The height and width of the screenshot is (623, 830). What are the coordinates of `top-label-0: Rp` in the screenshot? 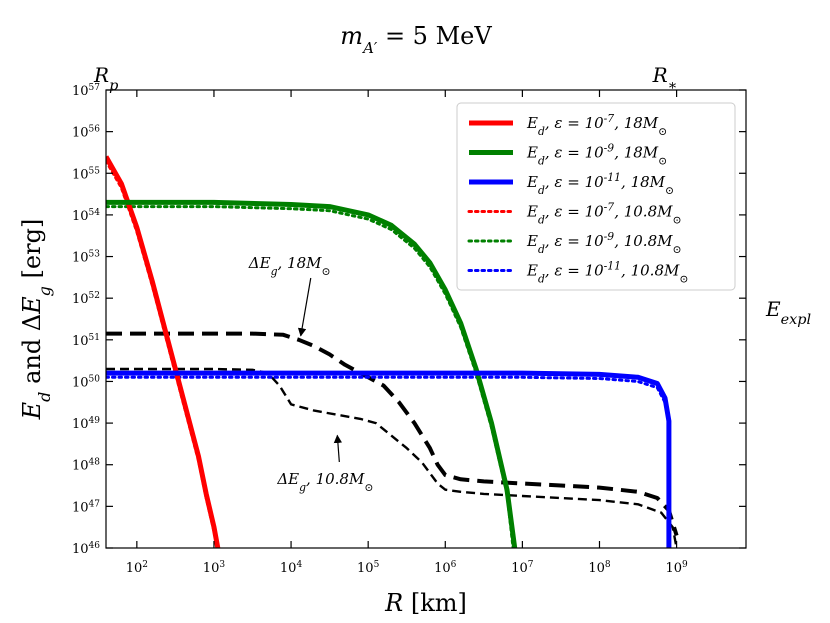 It's located at (105, 78).